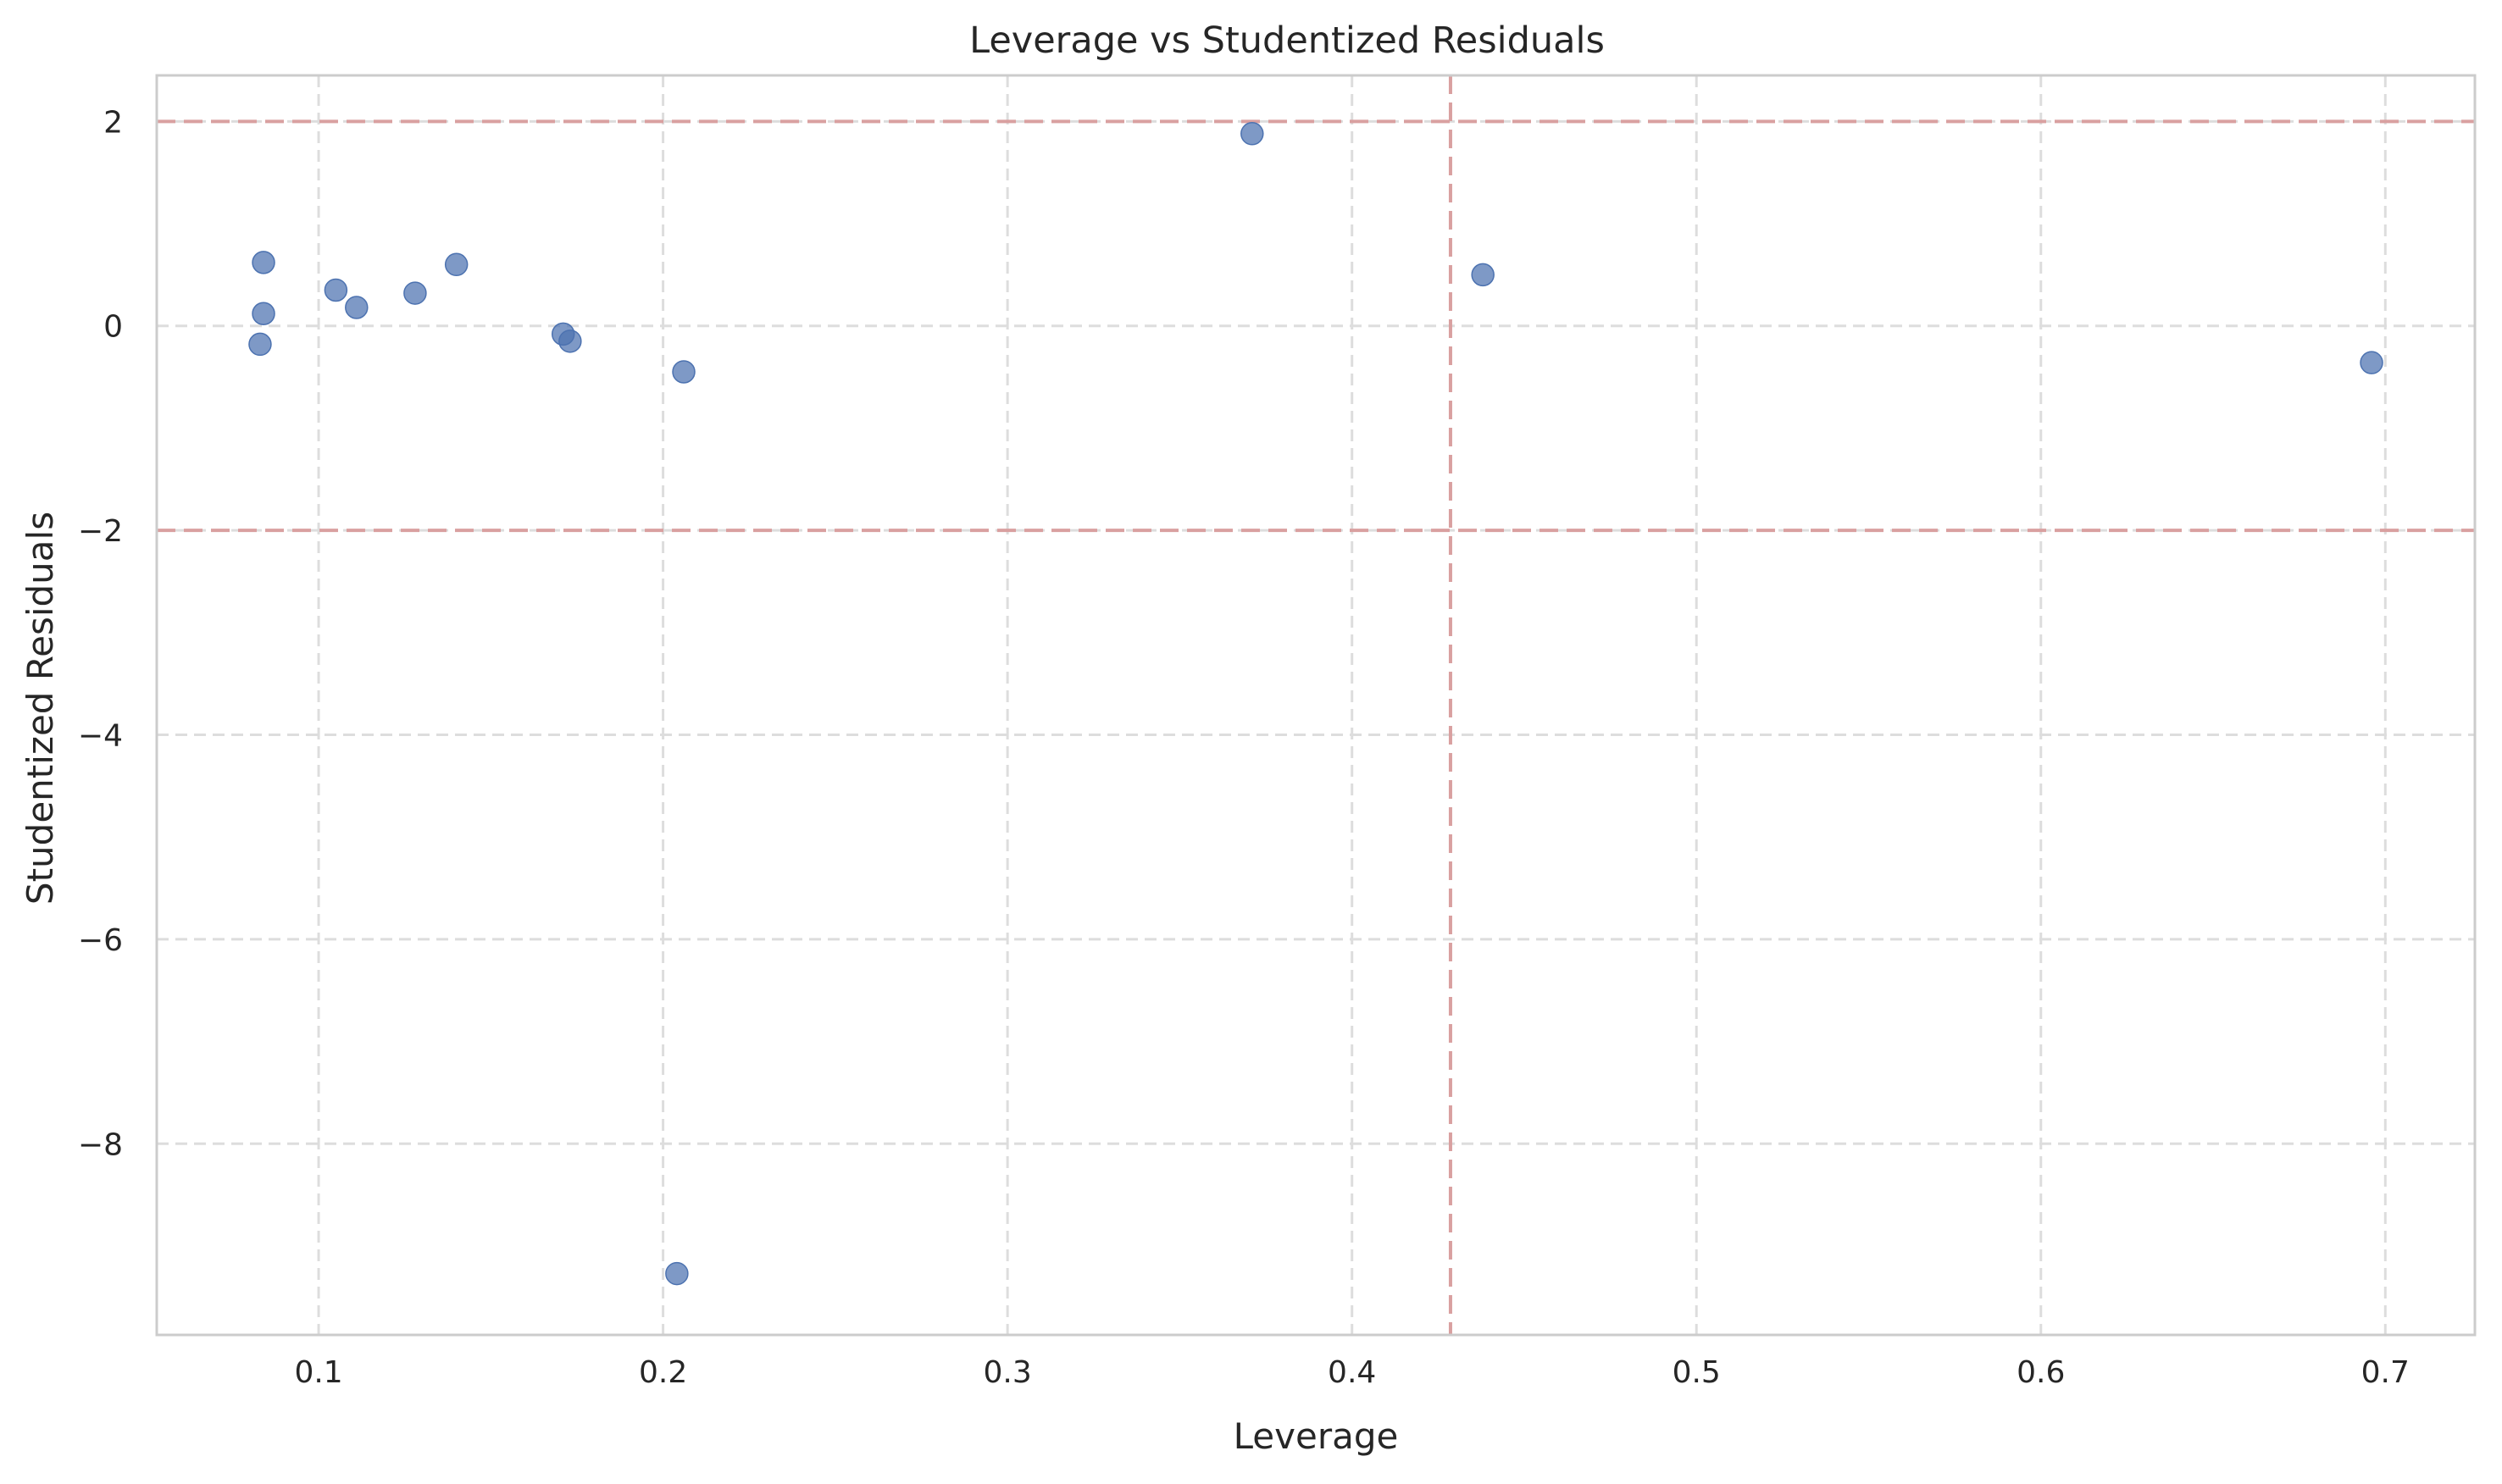 This screenshot has width=2502, height=1484. Describe the element at coordinates (663, 1372) in the screenshot. I see `x-tick-label: 0.2` at that location.